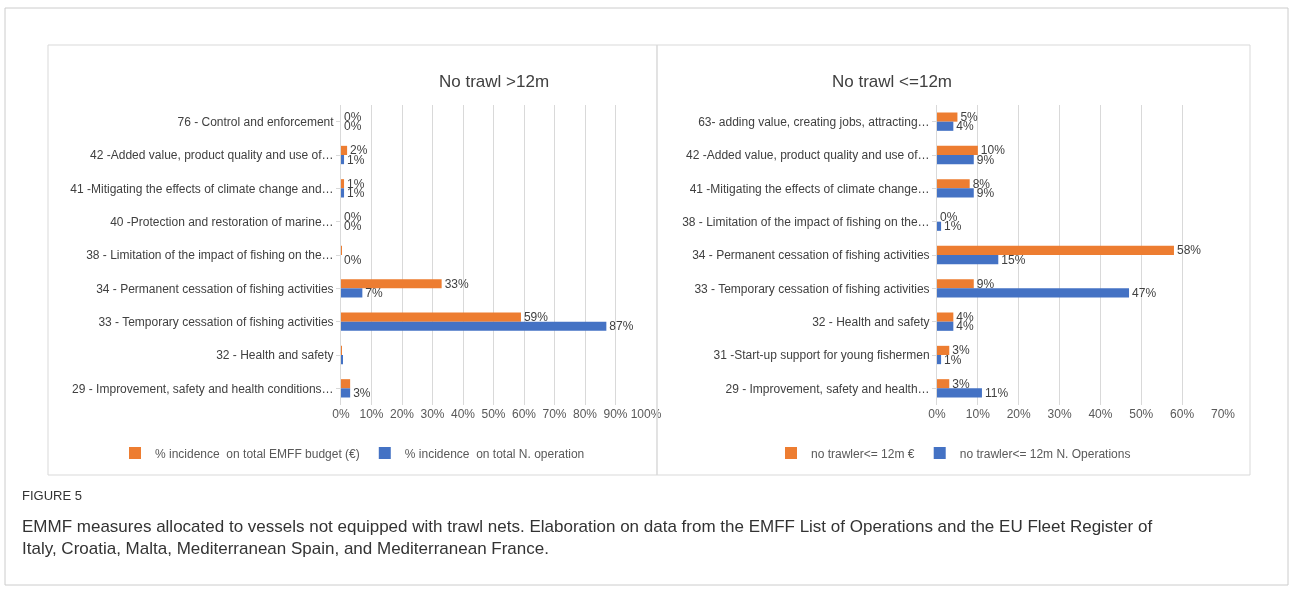 Image resolution: width=1293 pixels, height=592 pixels. I want to click on caption: FIGURE 5, so click(52, 495).